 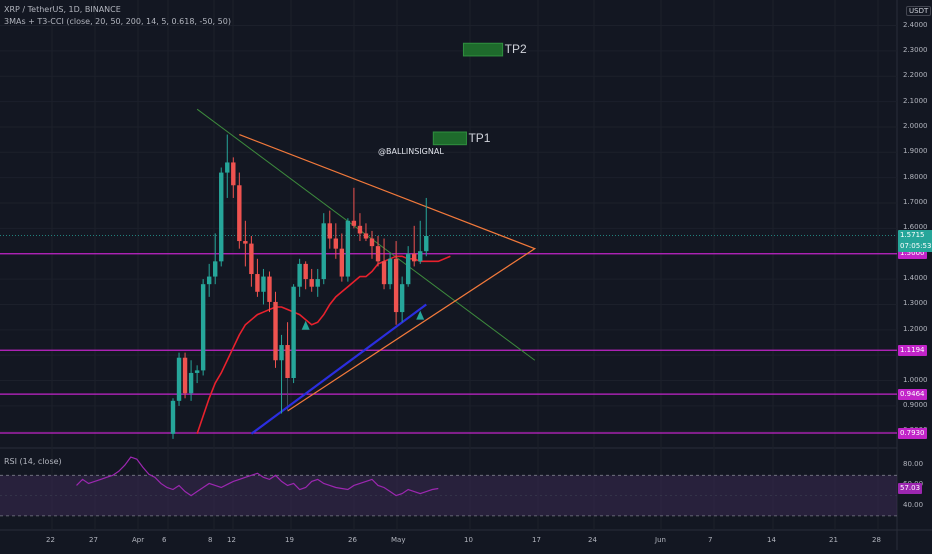 What do you see at coordinates (916, 245) in the screenshot?
I see `bar-countdown: 07:05:53` at bounding box center [916, 245].